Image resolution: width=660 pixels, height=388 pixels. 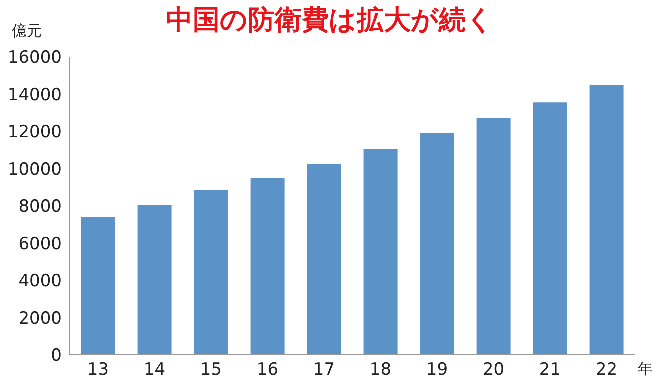 I want to click on chart-title: 中国の防衛費は拡大が続く, so click(x=330, y=20).